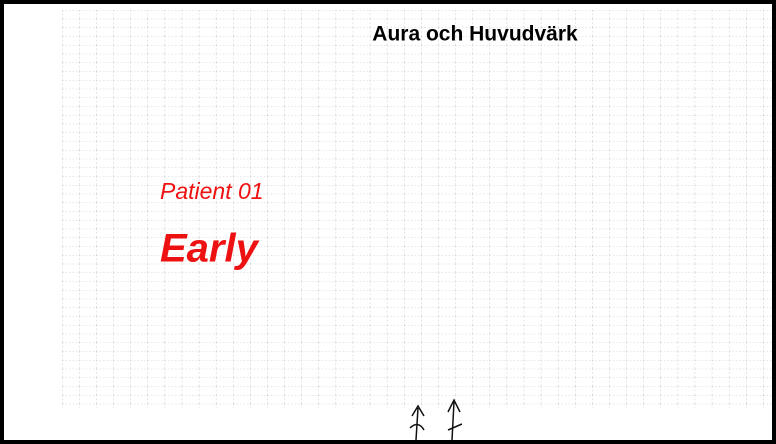 This screenshot has width=776, height=444. I want to click on annotation: Patient 01, so click(212, 191).